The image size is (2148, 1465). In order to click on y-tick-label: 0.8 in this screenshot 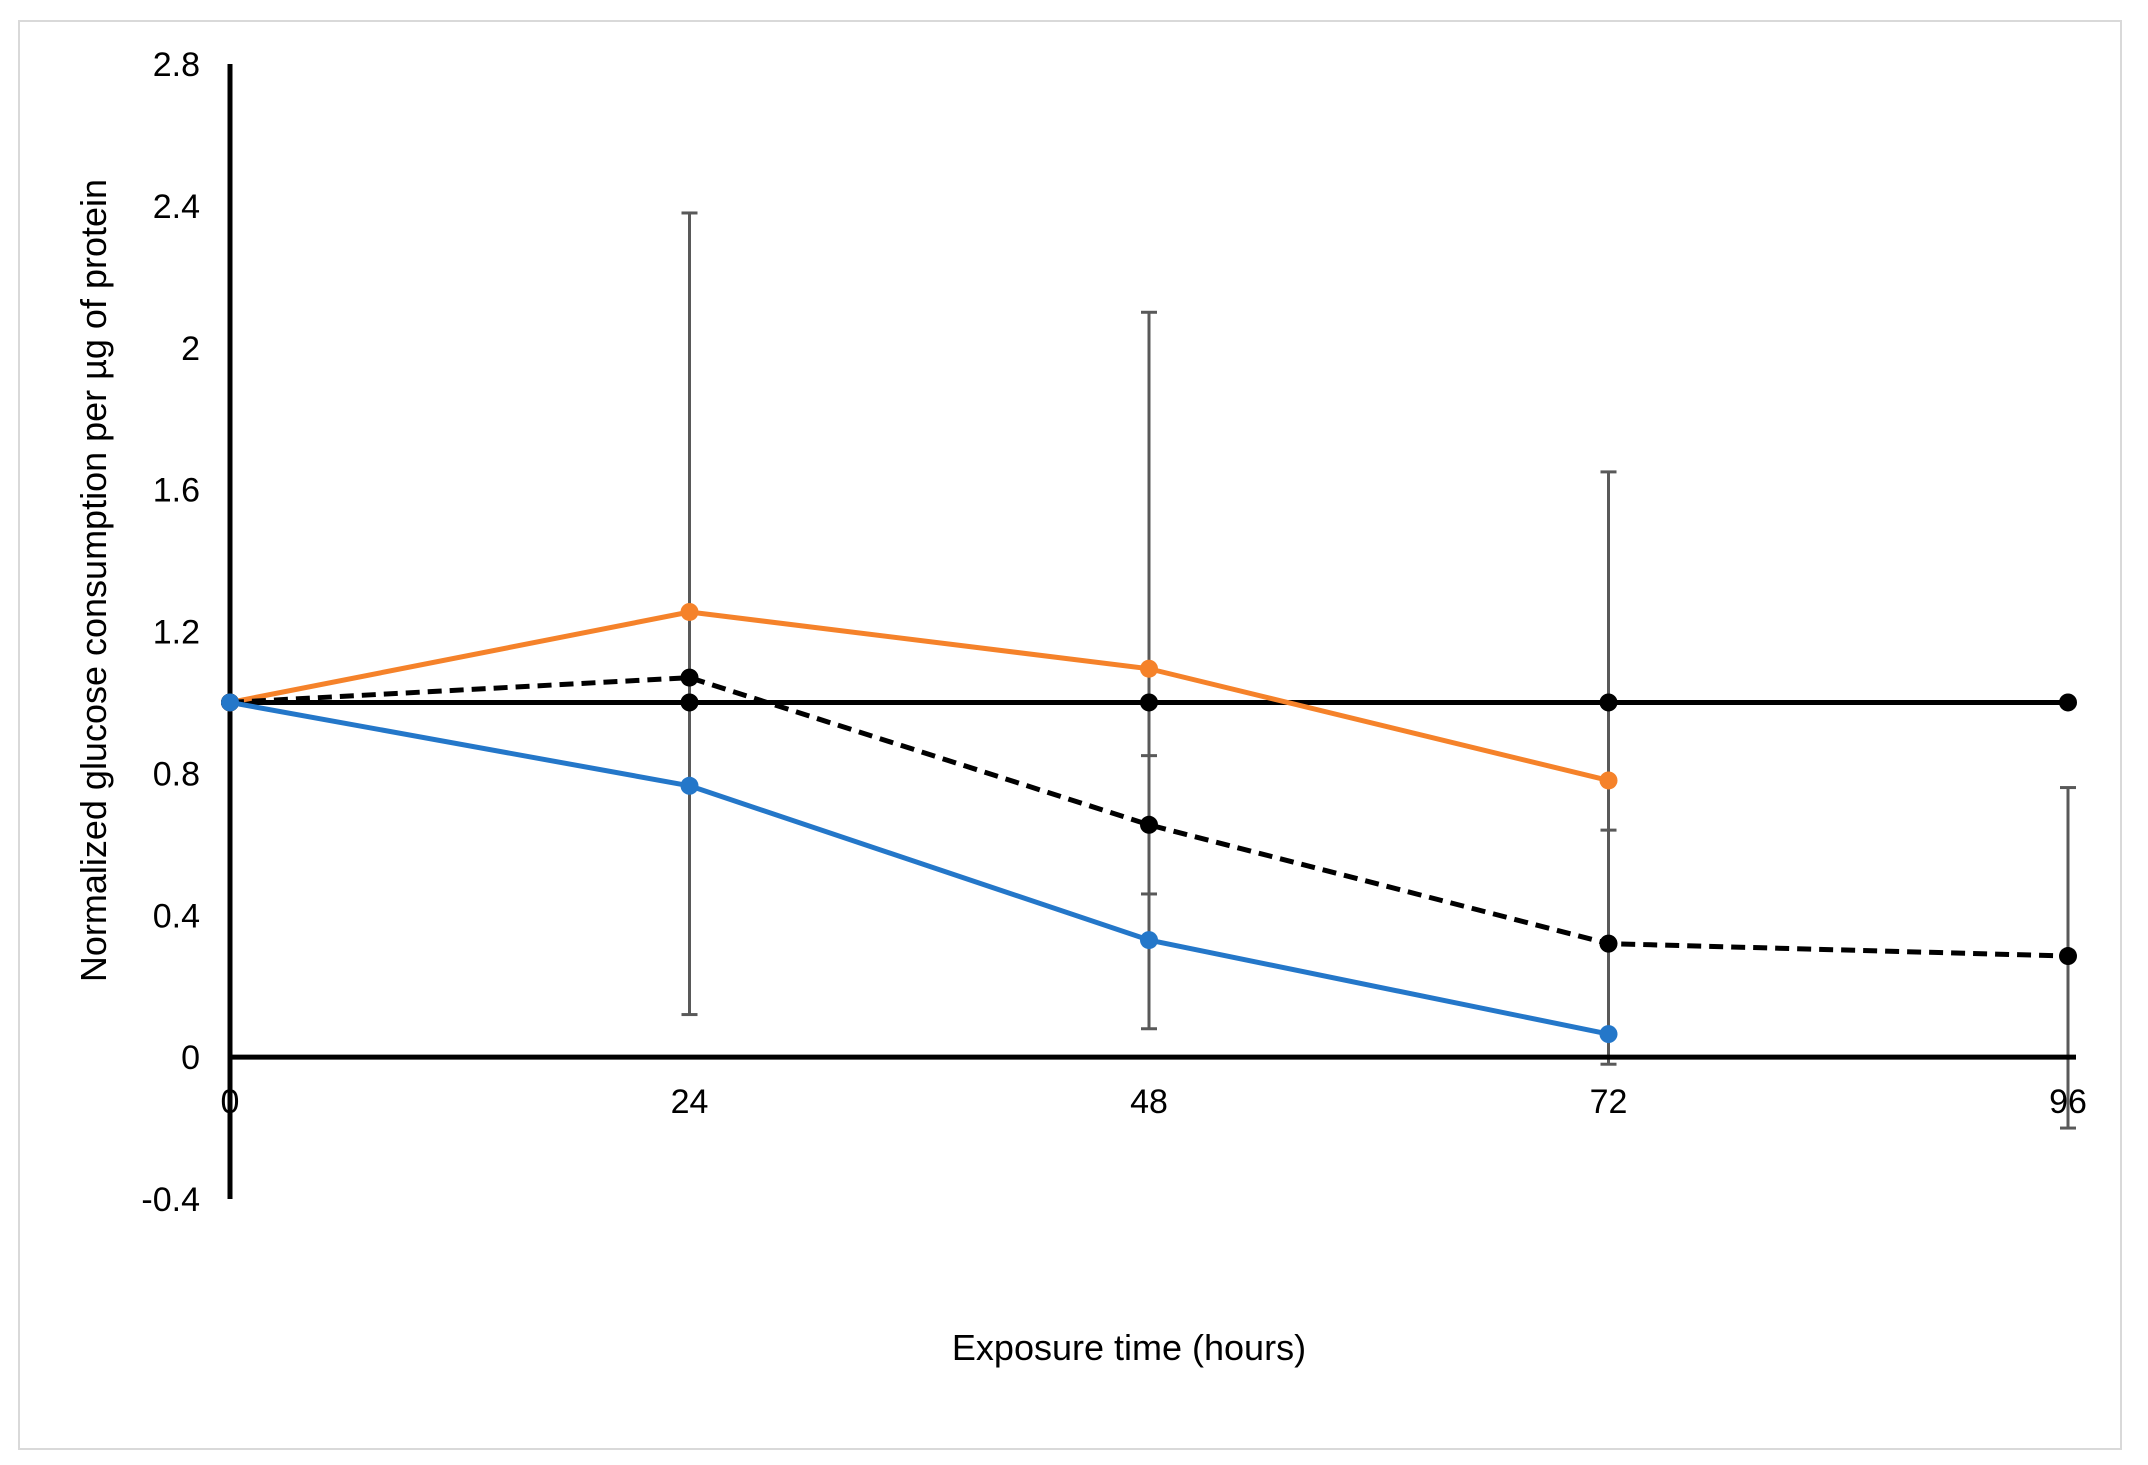, I will do `click(176, 774)`.